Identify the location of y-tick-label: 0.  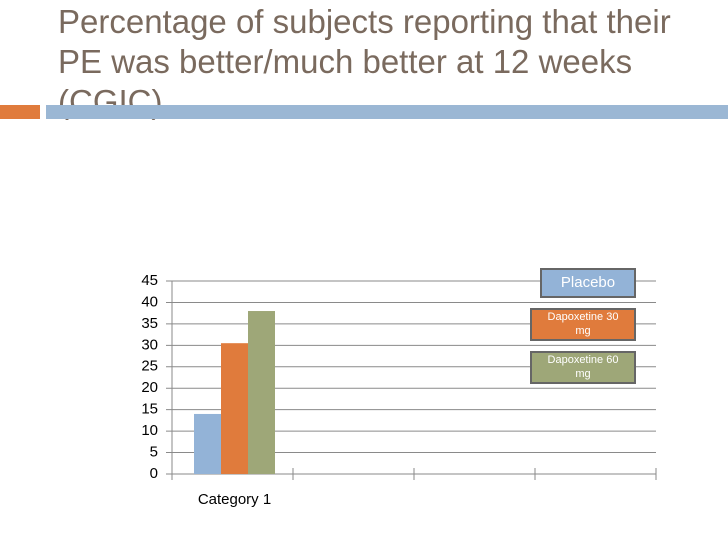
(154, 473).